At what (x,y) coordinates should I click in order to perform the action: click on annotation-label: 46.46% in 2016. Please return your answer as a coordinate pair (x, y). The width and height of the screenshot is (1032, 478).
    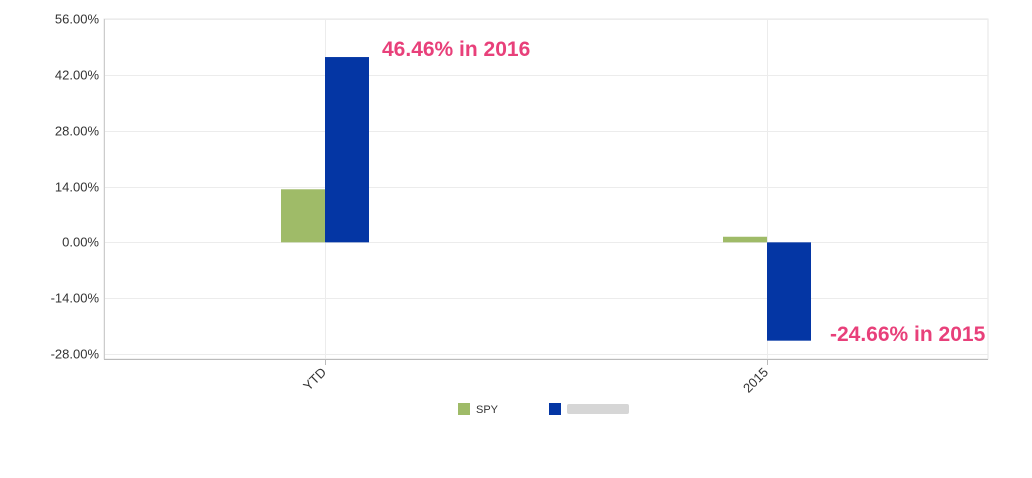
    Looking at the image, I should click on (456, 49).